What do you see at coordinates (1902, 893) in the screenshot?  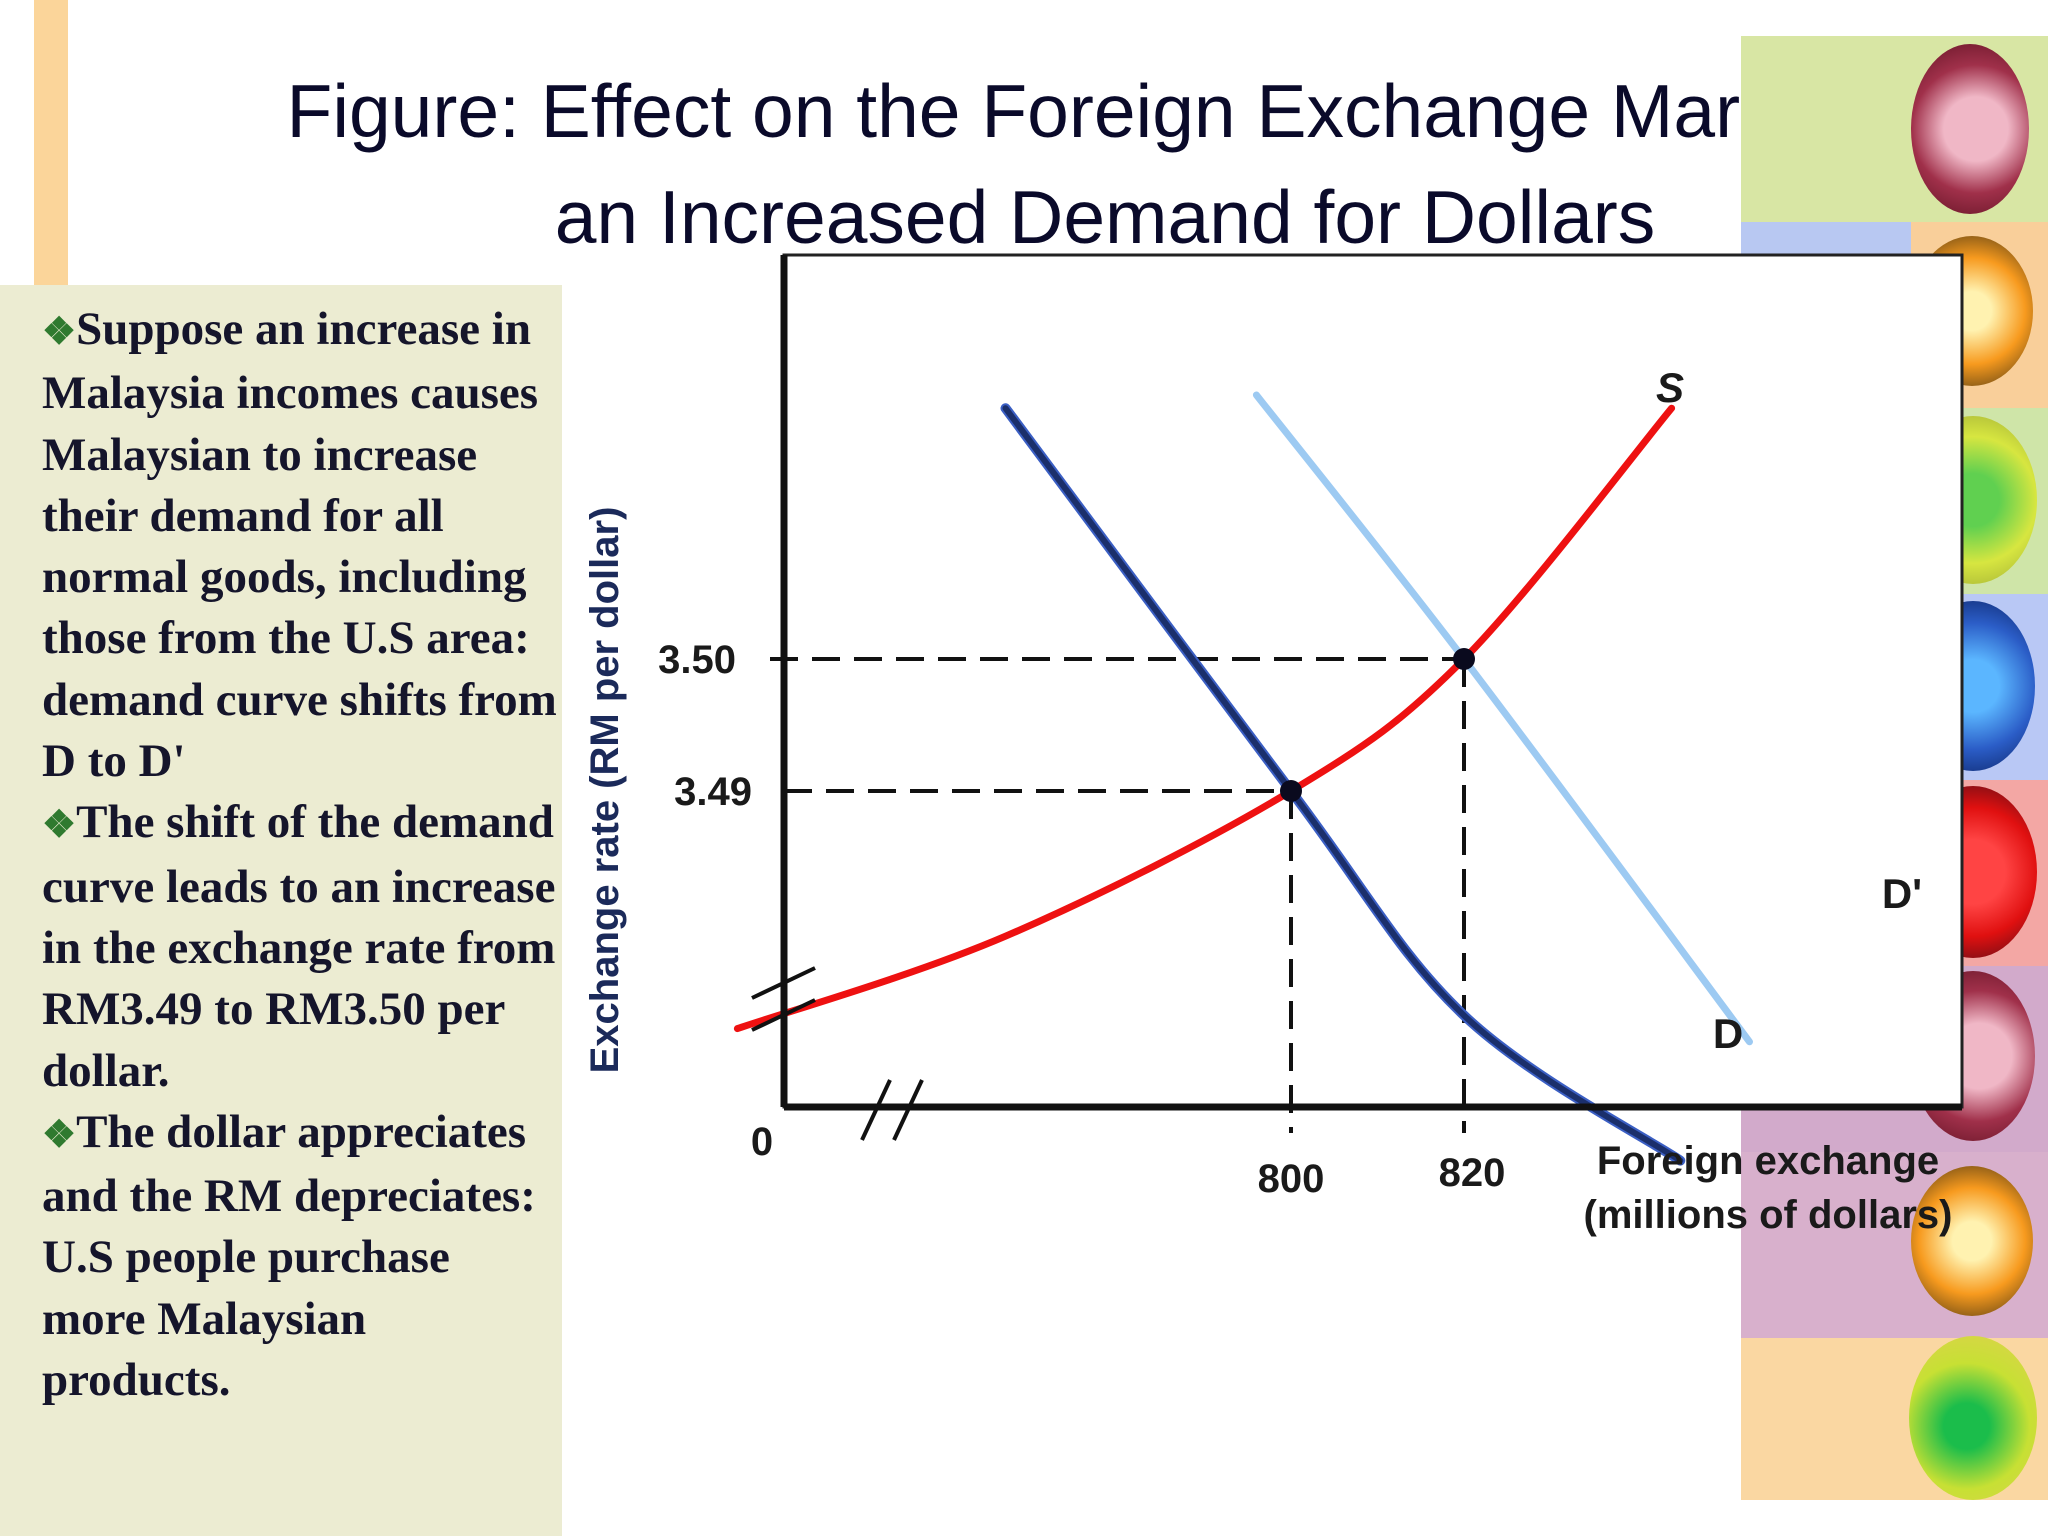 I see `series-label-d-prime: D'` at bounding box center [1902, 893].